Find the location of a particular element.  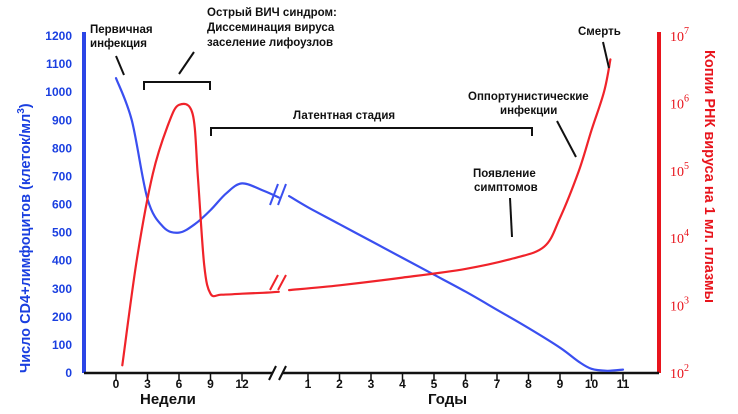

year-tick-label: 11 is located at coordinates (623, 384).